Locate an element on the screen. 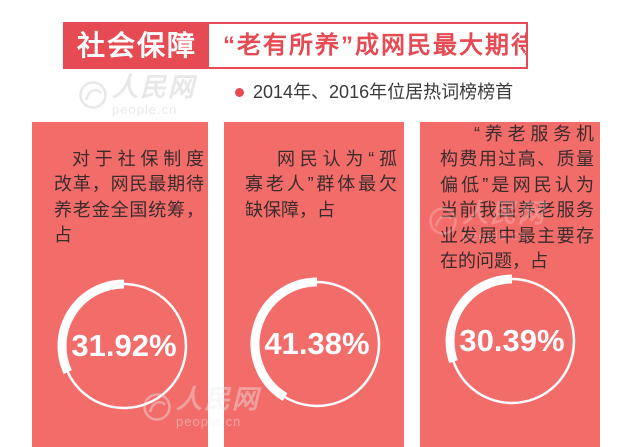 This screenshot has width=640, height=447. ring-gauge: 30.39% is located at coordinates (512, 341).